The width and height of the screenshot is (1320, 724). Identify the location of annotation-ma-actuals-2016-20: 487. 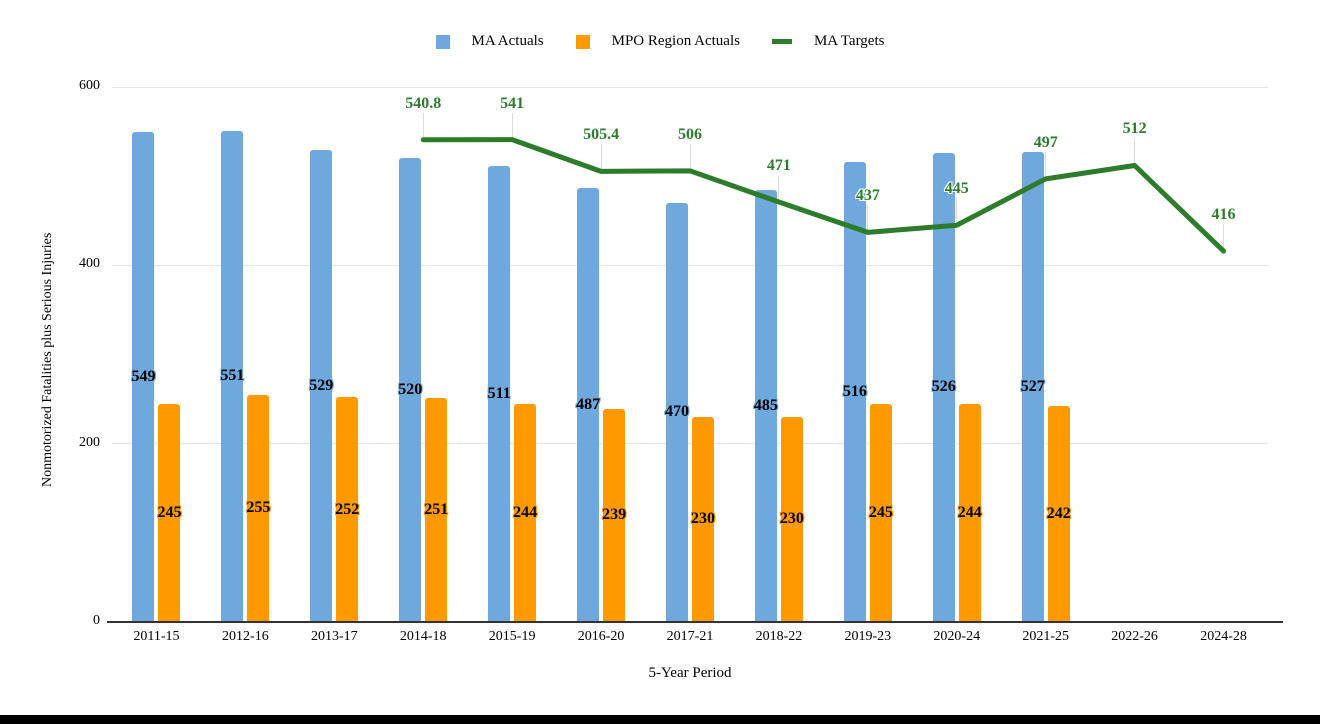
(588, 404).